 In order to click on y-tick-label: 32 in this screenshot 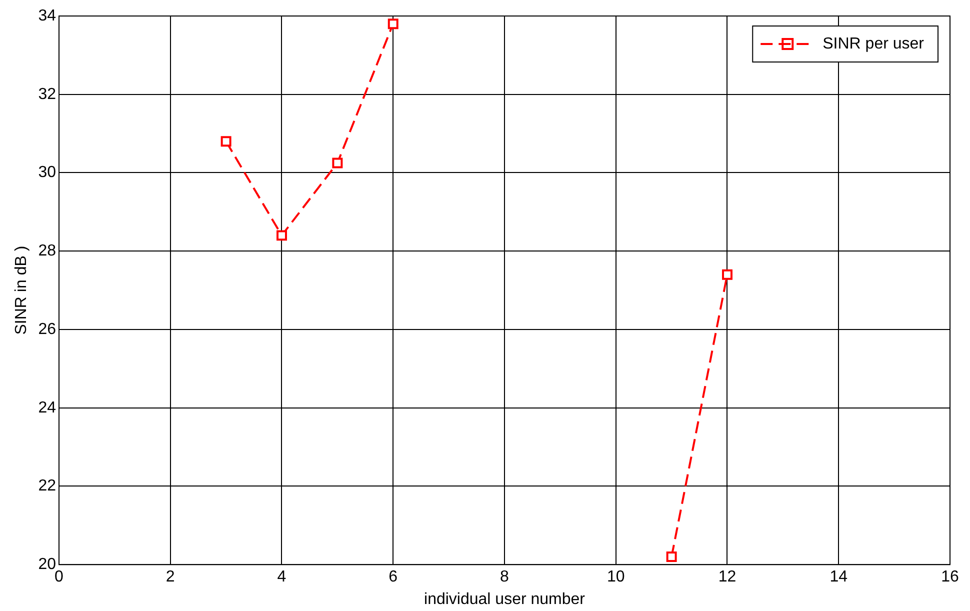, I will do `click(47, 94)`.